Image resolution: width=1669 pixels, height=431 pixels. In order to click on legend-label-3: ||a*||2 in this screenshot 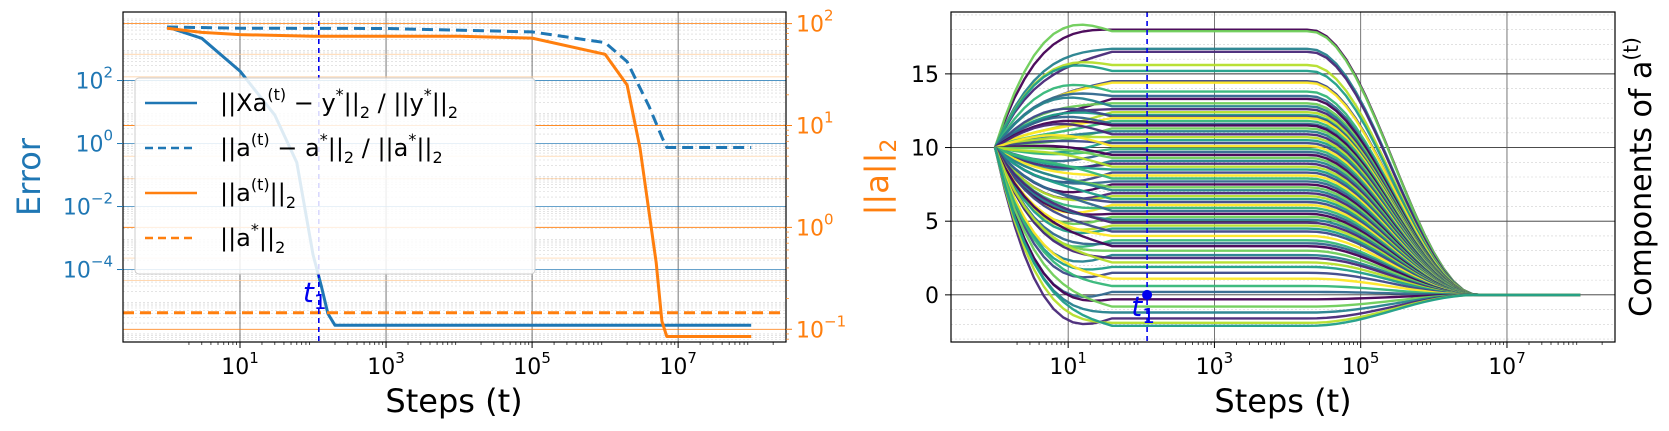, I will do `click(252, 238)`.